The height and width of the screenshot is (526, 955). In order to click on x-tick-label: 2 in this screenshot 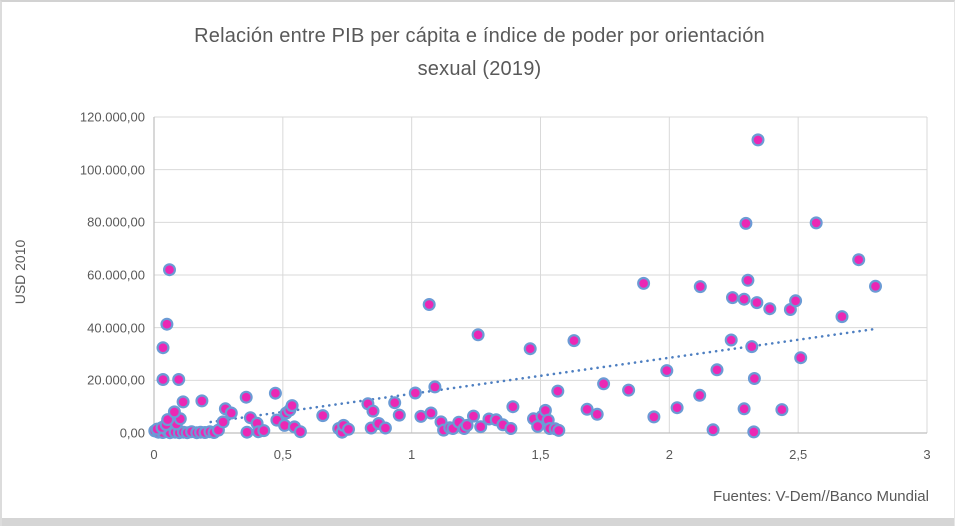, I will do `click(669, 454)`.